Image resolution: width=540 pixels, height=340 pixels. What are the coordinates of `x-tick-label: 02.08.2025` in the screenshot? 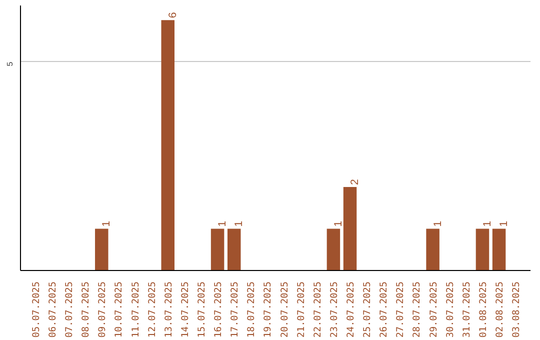 It's located at (500, 309).